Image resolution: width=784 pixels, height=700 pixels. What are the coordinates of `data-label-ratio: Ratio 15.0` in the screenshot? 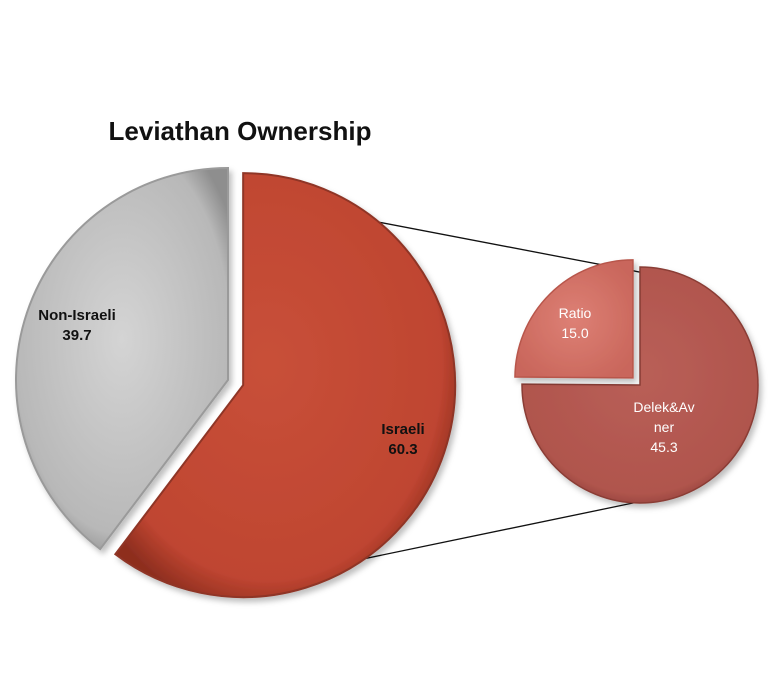 It's located at (575, 323).